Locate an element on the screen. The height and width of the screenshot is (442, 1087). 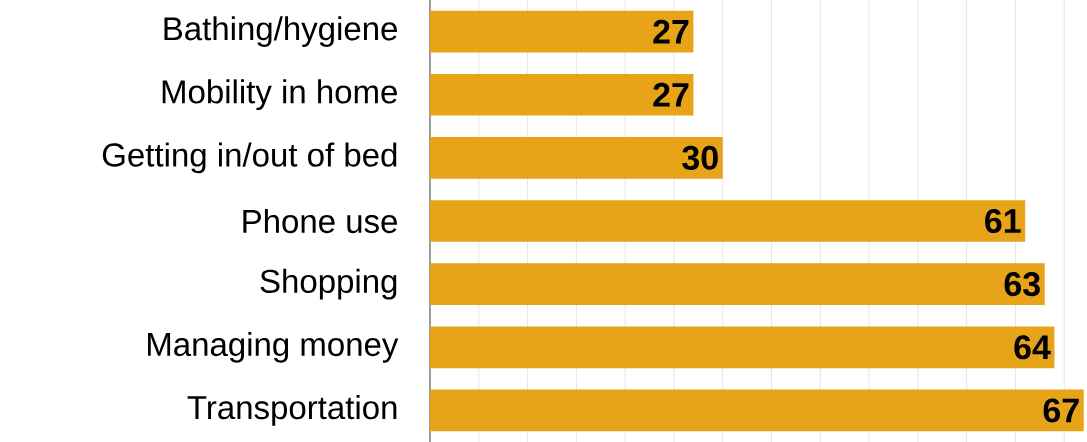
y-tick-label: Bathing/hygiene is located at coordinates (280, 31).